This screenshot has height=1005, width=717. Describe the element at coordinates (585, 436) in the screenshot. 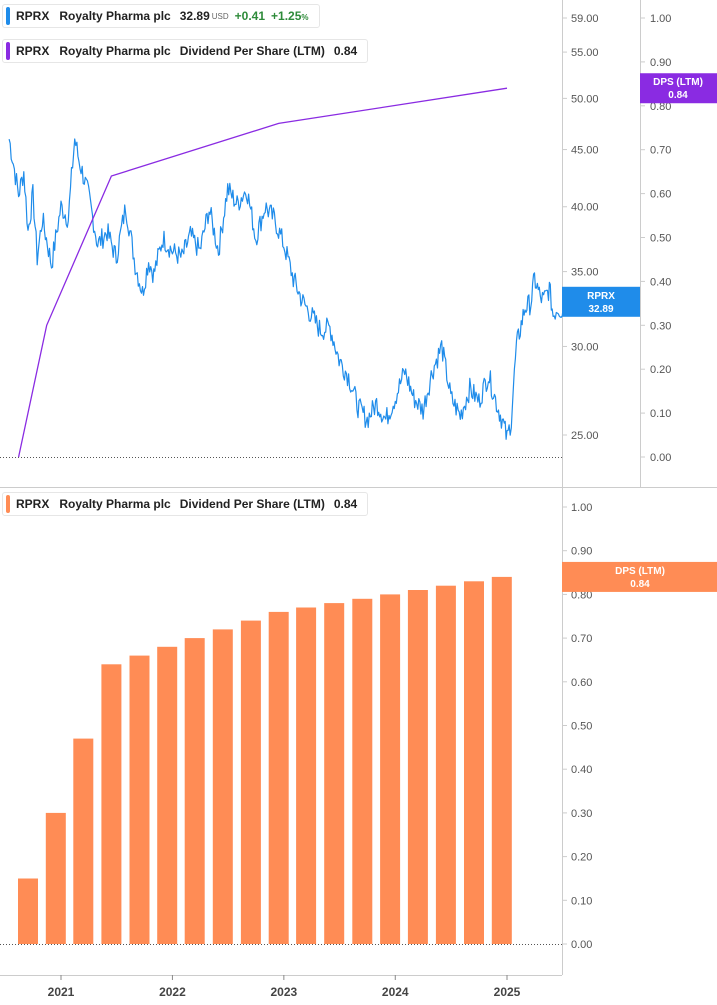

I see `price-tick-label: 25.00` at that location.